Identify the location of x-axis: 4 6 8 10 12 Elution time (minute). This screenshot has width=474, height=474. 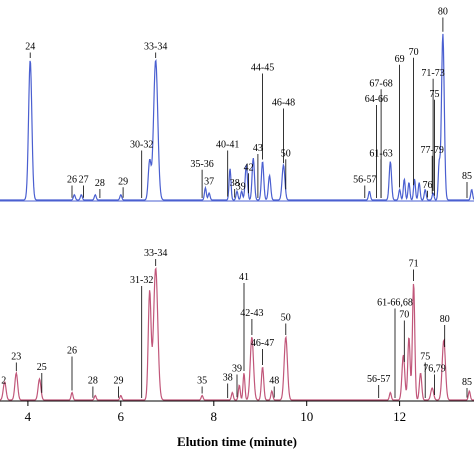
(237, 424).